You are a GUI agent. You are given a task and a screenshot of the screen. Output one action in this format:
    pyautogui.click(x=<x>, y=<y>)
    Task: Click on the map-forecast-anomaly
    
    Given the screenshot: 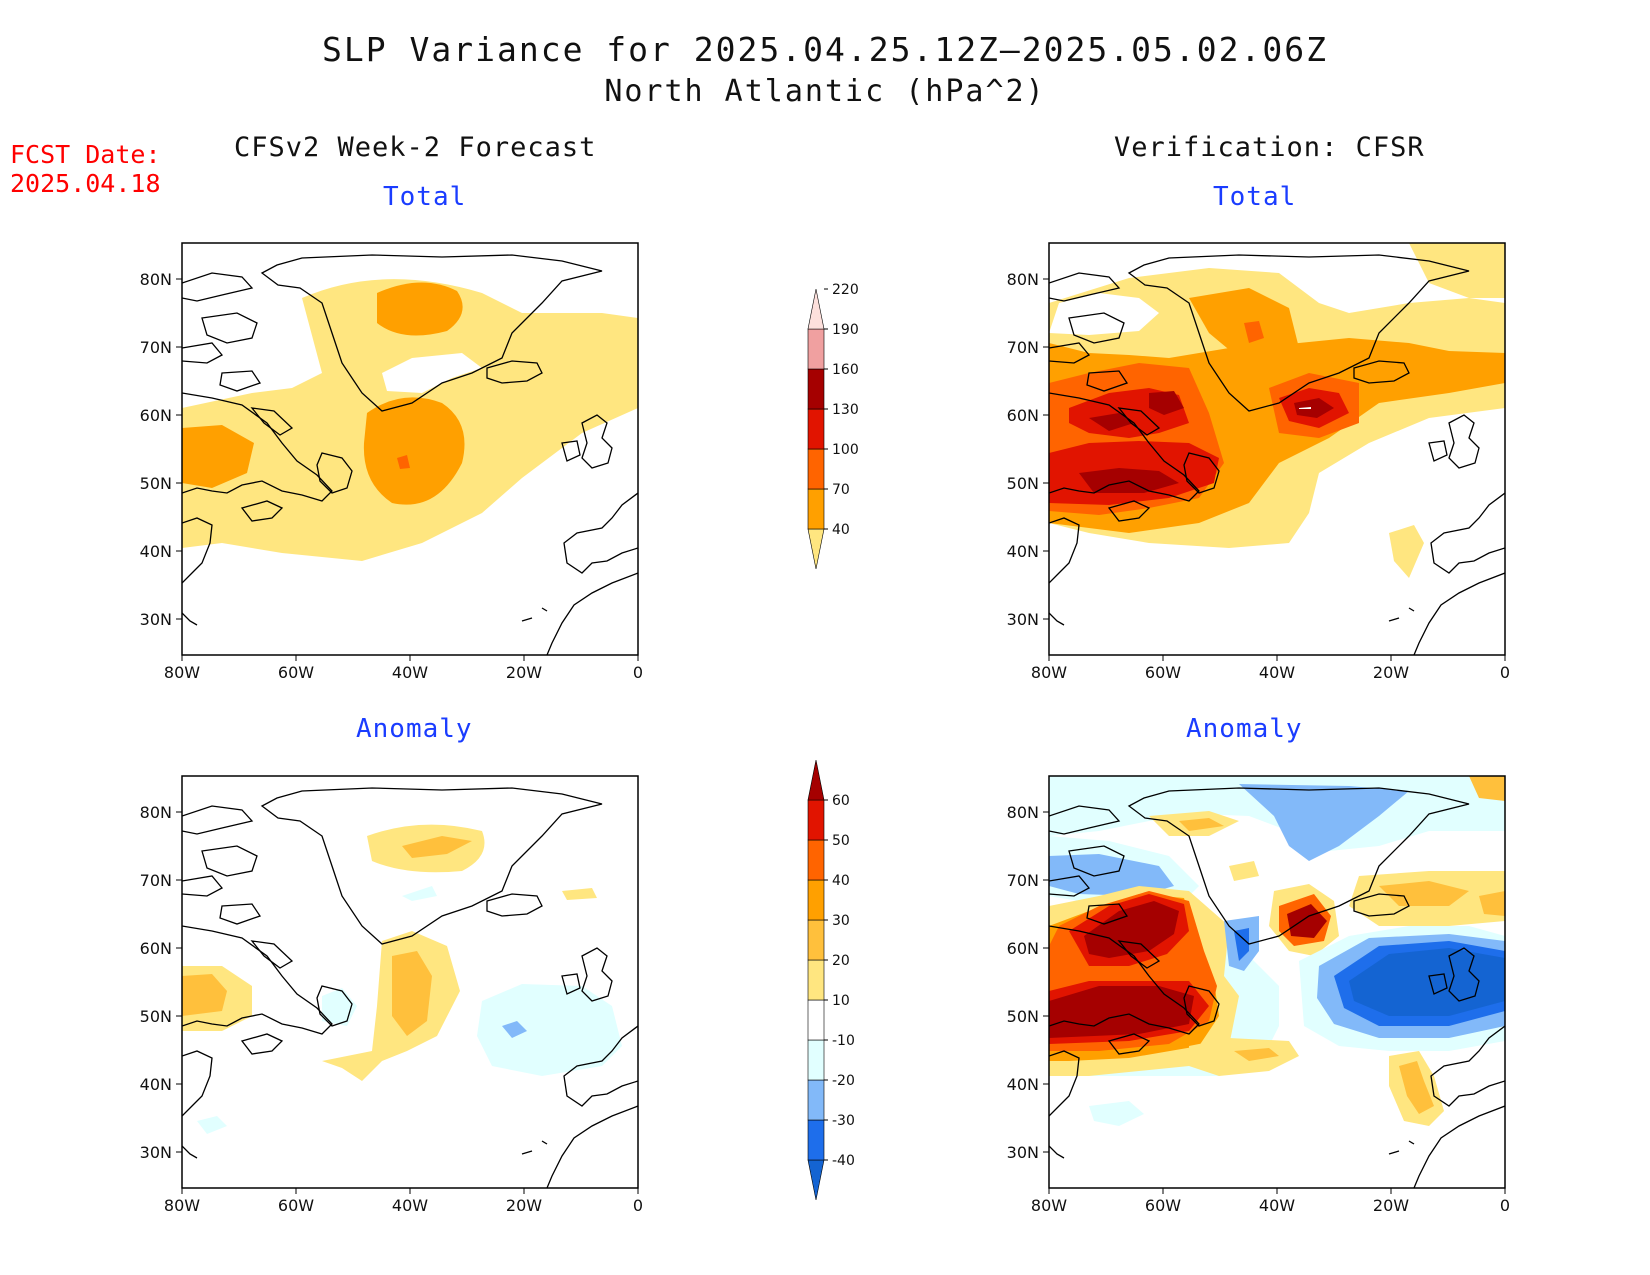 What is the action you would take?
    pyautogui.click(x=407, y=985)
    